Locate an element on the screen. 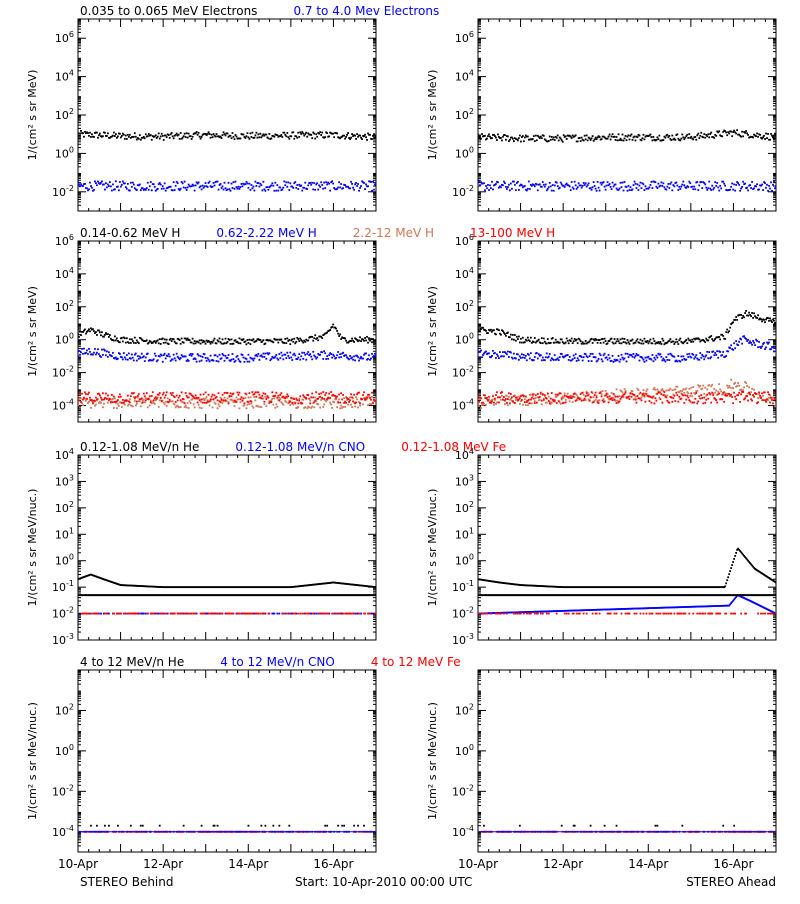 This screenshot has height=904, width=800. y-tick-label: 10¹ is located at coordinates (64, 533).